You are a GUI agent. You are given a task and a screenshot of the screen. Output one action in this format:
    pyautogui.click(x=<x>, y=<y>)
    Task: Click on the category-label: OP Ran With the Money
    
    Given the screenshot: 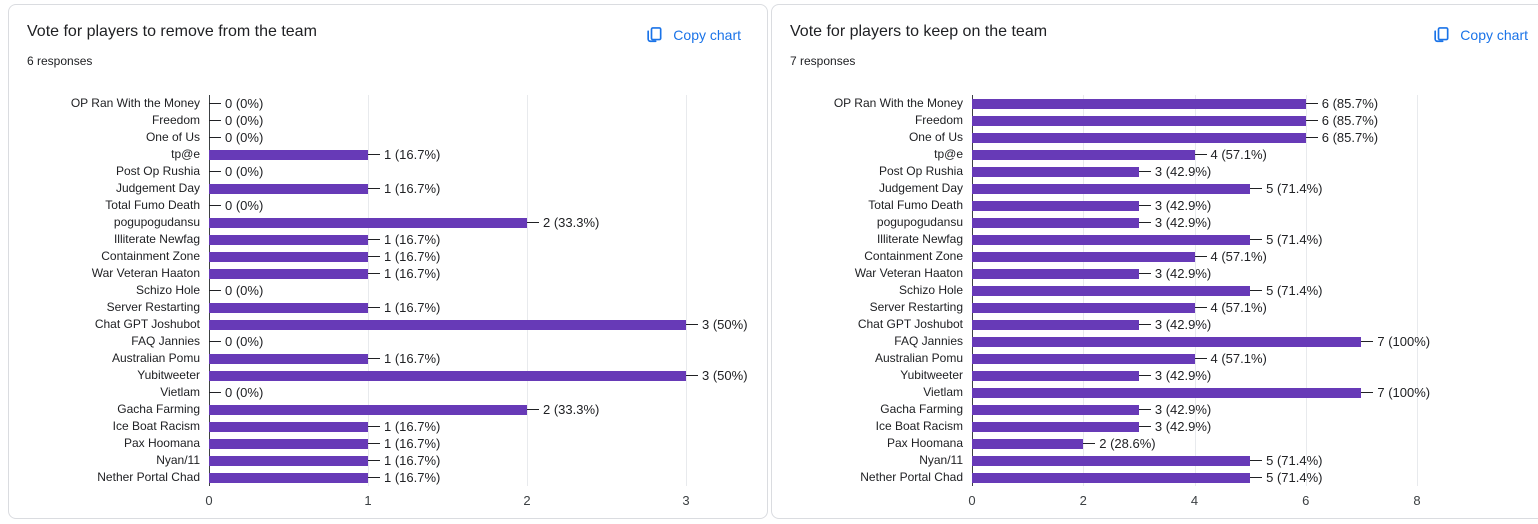 What is the action you would take?
    pyautogui.click(x=135, y=103)
    